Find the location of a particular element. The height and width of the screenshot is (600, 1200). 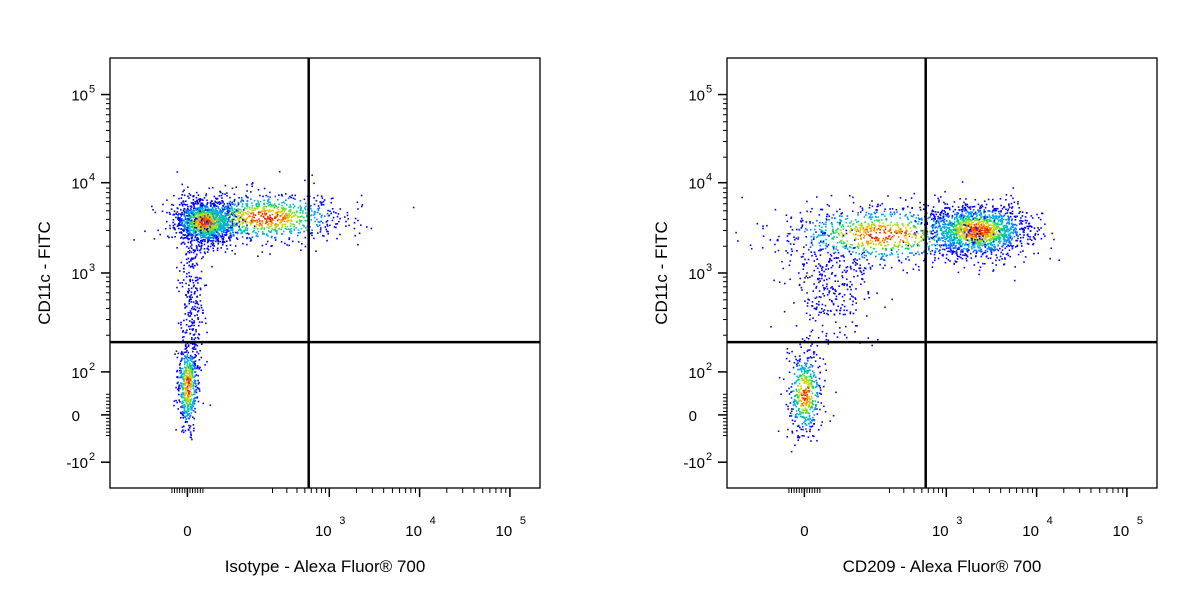

y-tick-label: 0 is located at coordinates (76, 416).